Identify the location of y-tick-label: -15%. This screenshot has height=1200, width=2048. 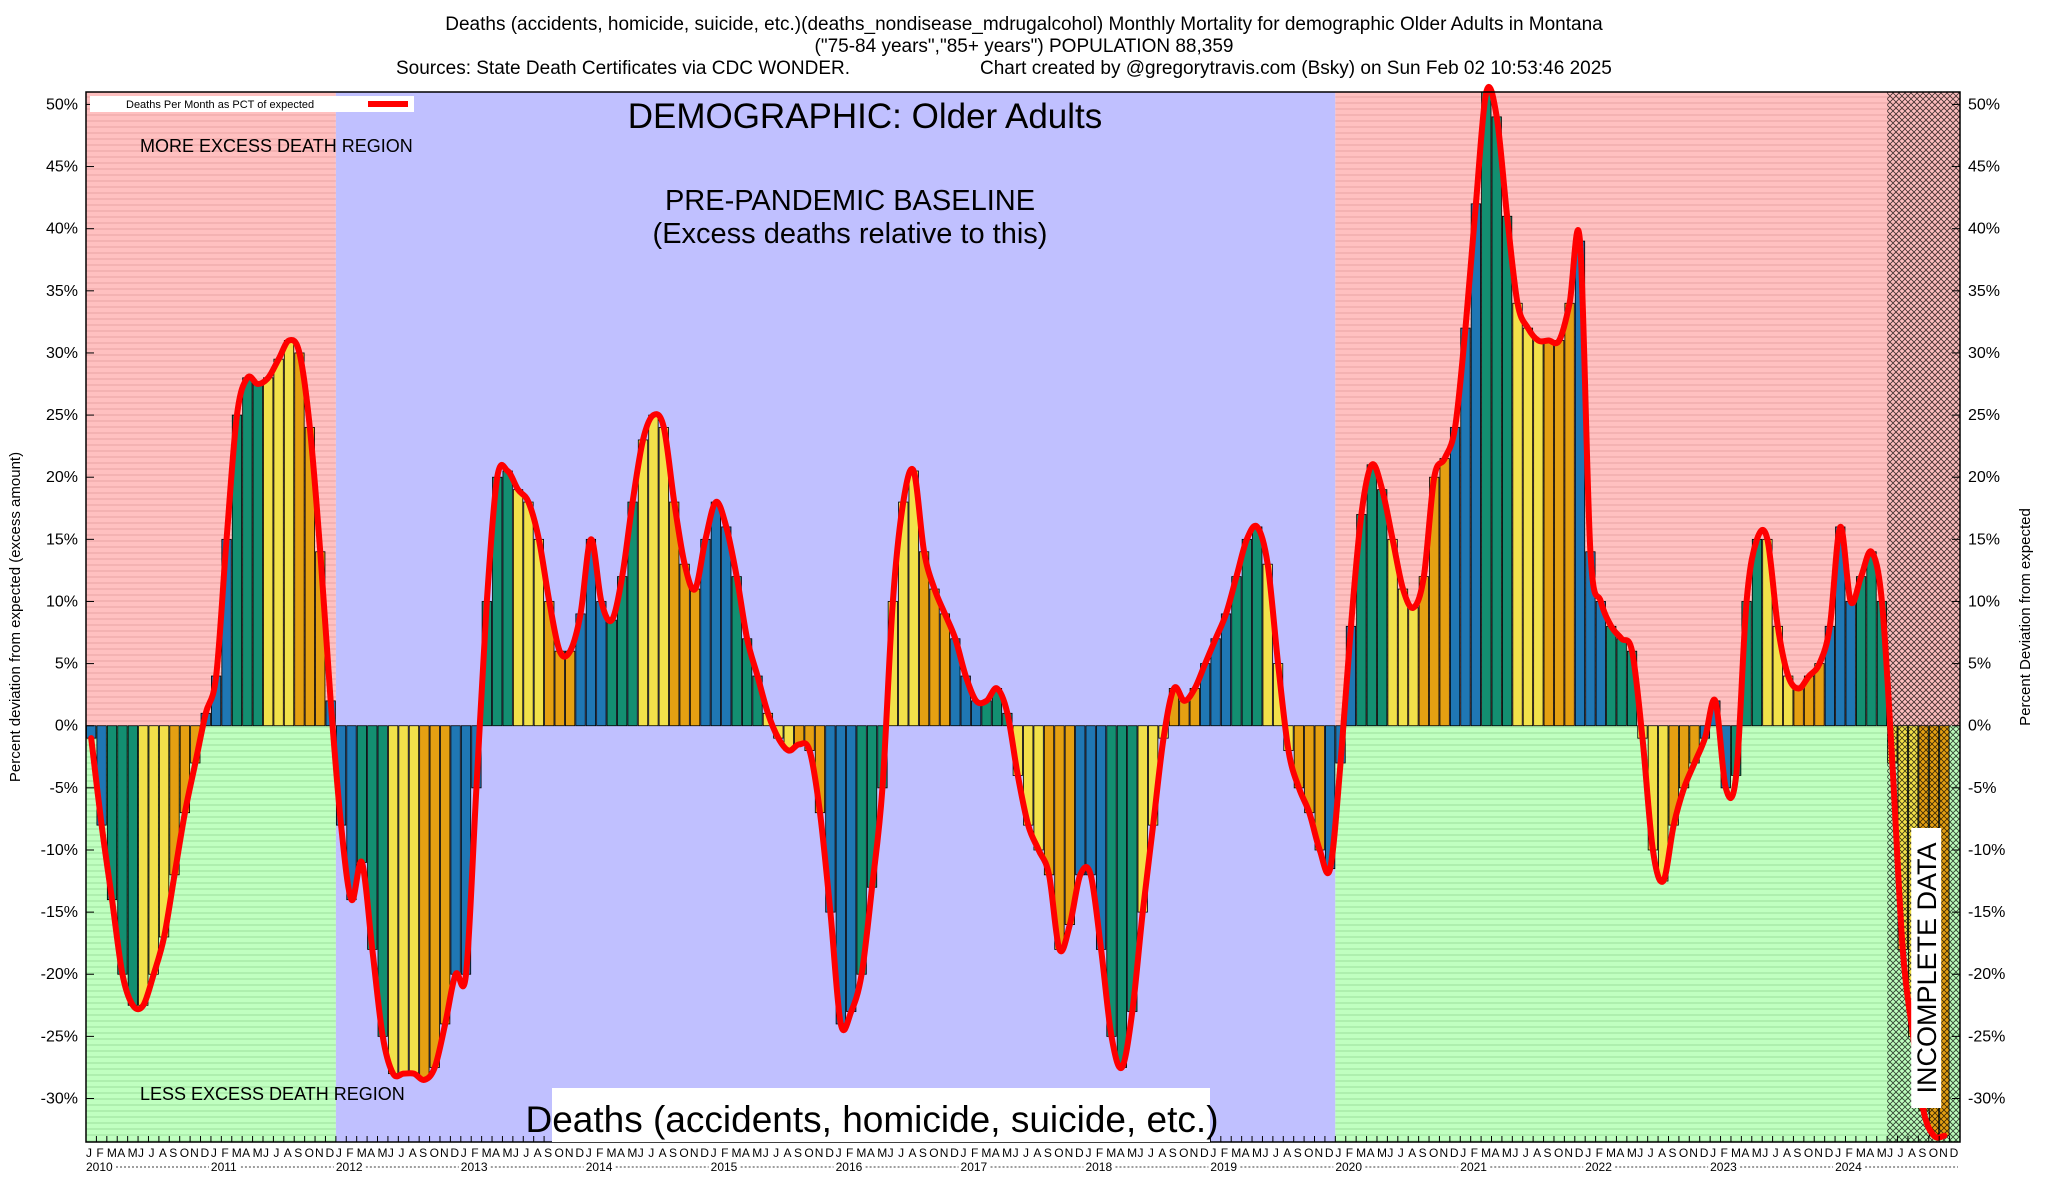
(59, 912).